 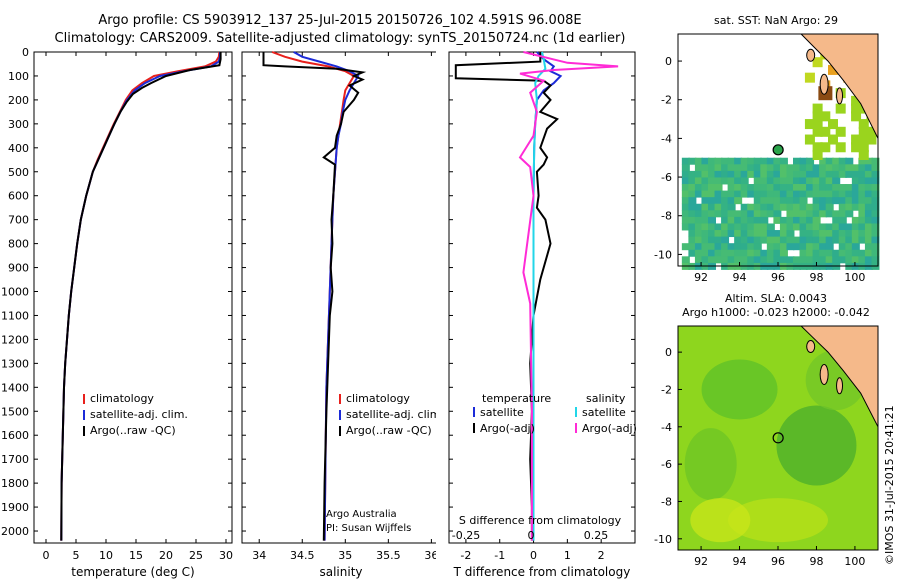 What do you see at coordinates (18, 196) in the screenshot?
I see `y-tick-label: 600` at bounding box center [18, 196].